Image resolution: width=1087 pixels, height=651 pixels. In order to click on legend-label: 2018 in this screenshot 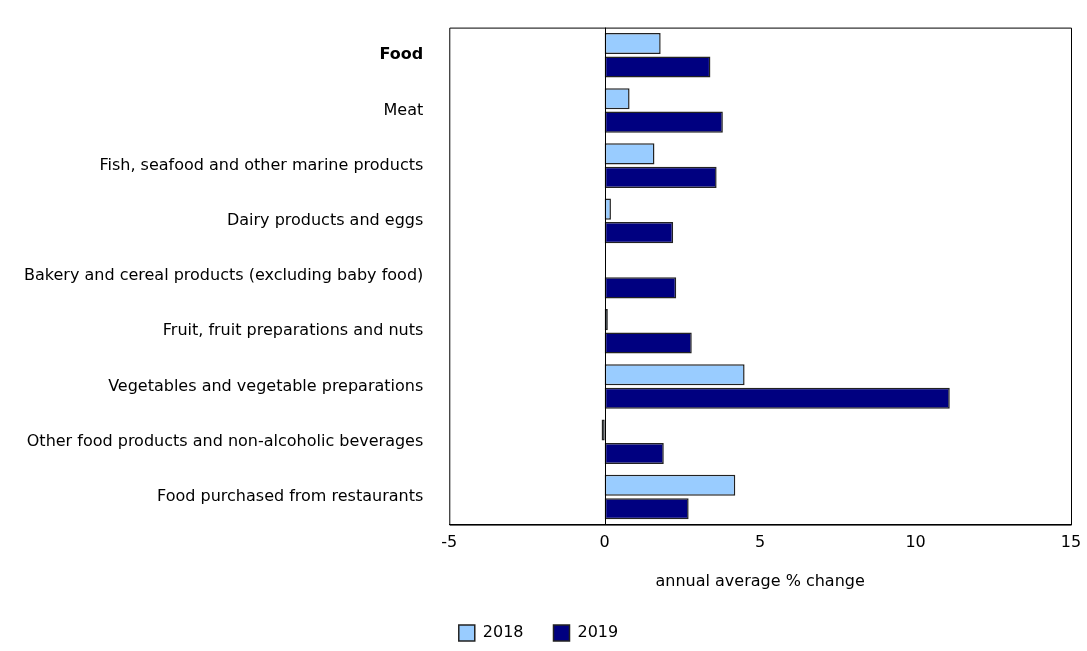, I will do `click(503, 632)`.